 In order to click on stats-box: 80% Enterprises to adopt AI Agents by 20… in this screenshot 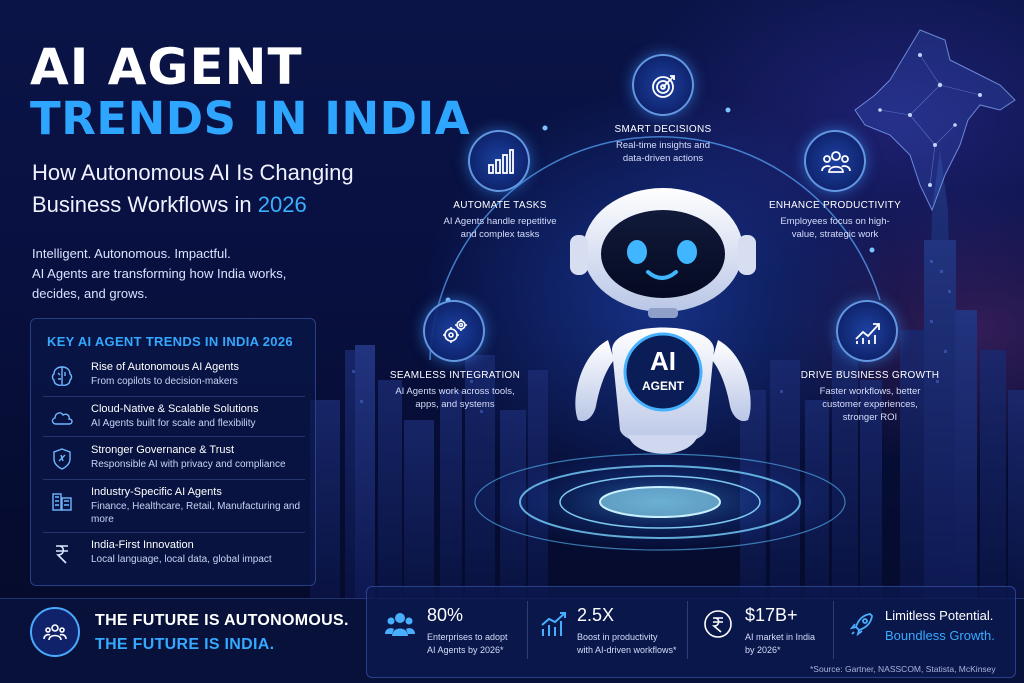, I will do `click(691, 632)`.